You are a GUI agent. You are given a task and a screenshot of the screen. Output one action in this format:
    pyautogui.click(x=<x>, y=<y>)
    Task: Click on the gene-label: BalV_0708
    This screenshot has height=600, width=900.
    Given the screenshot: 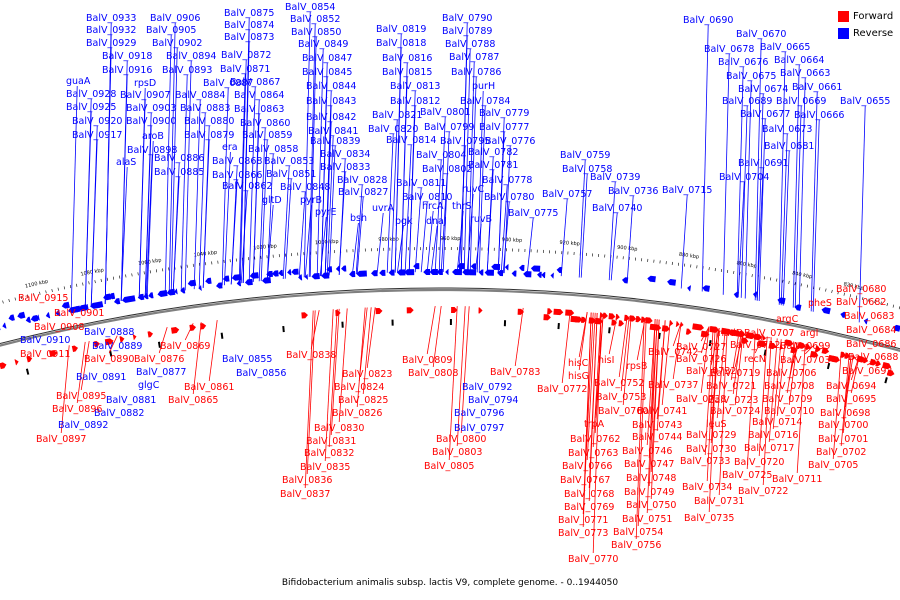 What is the action you would take?
    pyautogui.click(x=789, y=386)
    